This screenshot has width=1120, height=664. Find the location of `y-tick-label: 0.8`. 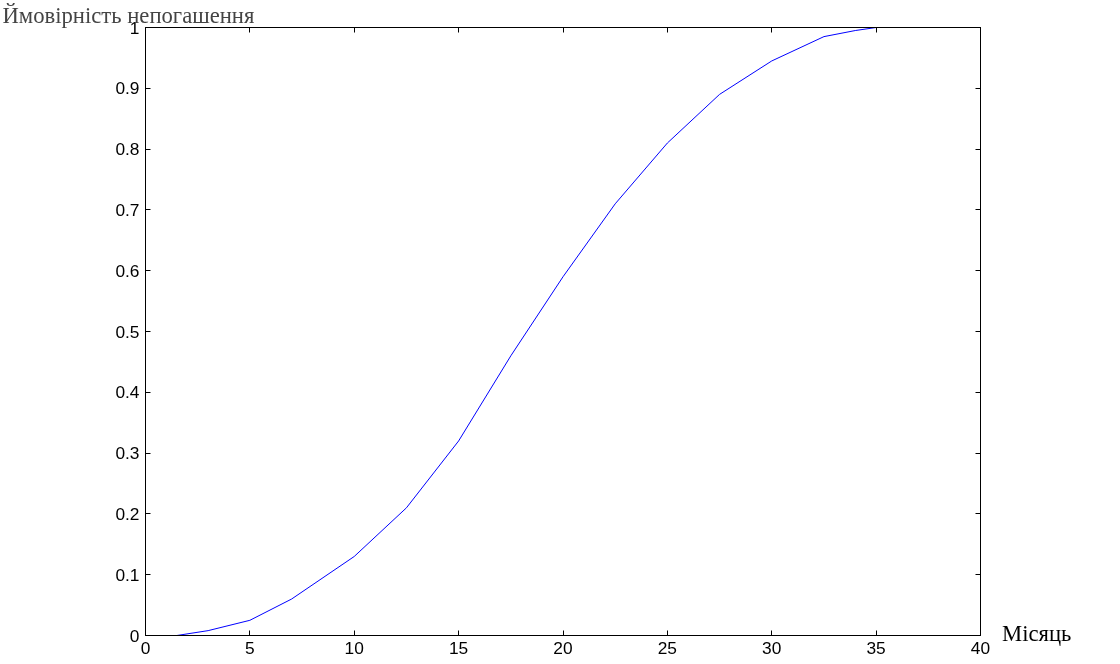

y-tick-label: 0.8 is located at coordinates (127, 149).